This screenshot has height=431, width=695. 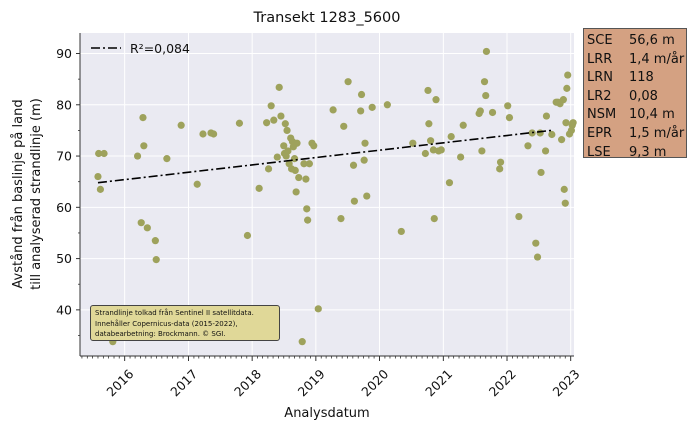 I want to click on stat-value: 118, so click(x=641, y=78).